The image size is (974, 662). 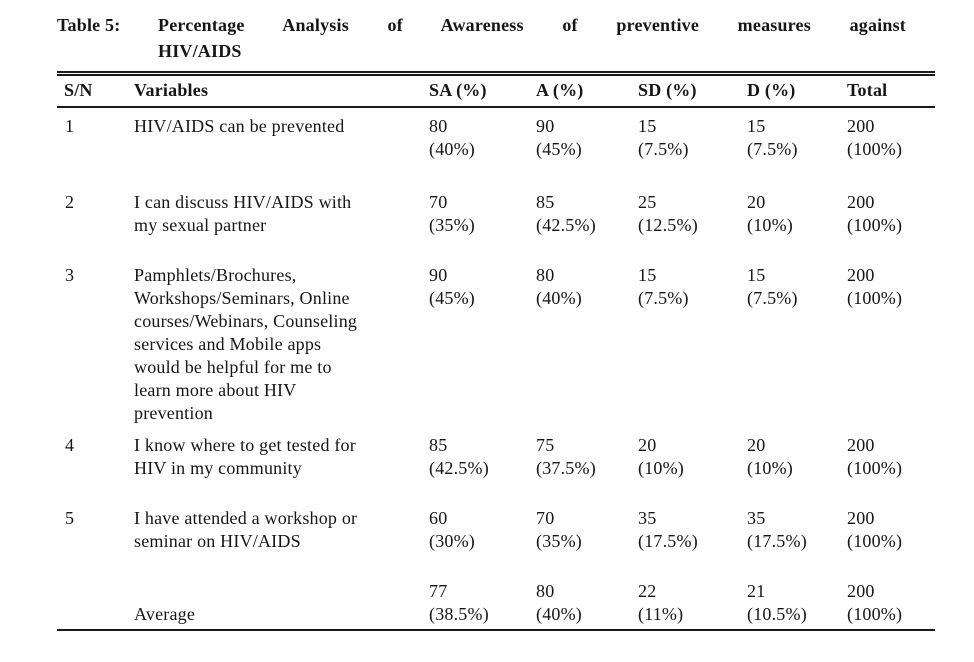 I want to click on header-total: Total, so click(x=891, y=89).